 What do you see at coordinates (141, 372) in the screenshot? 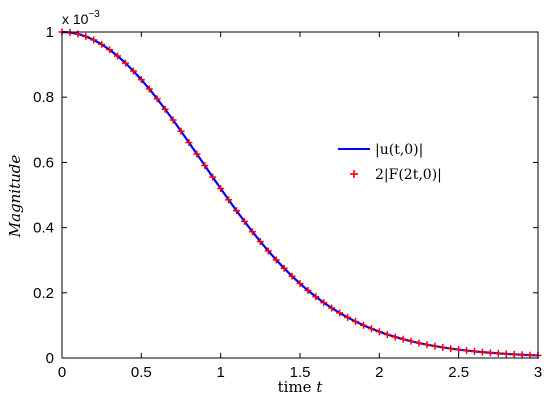
I see `x-tick-label: 0.5` at bounding box center [141, 372].